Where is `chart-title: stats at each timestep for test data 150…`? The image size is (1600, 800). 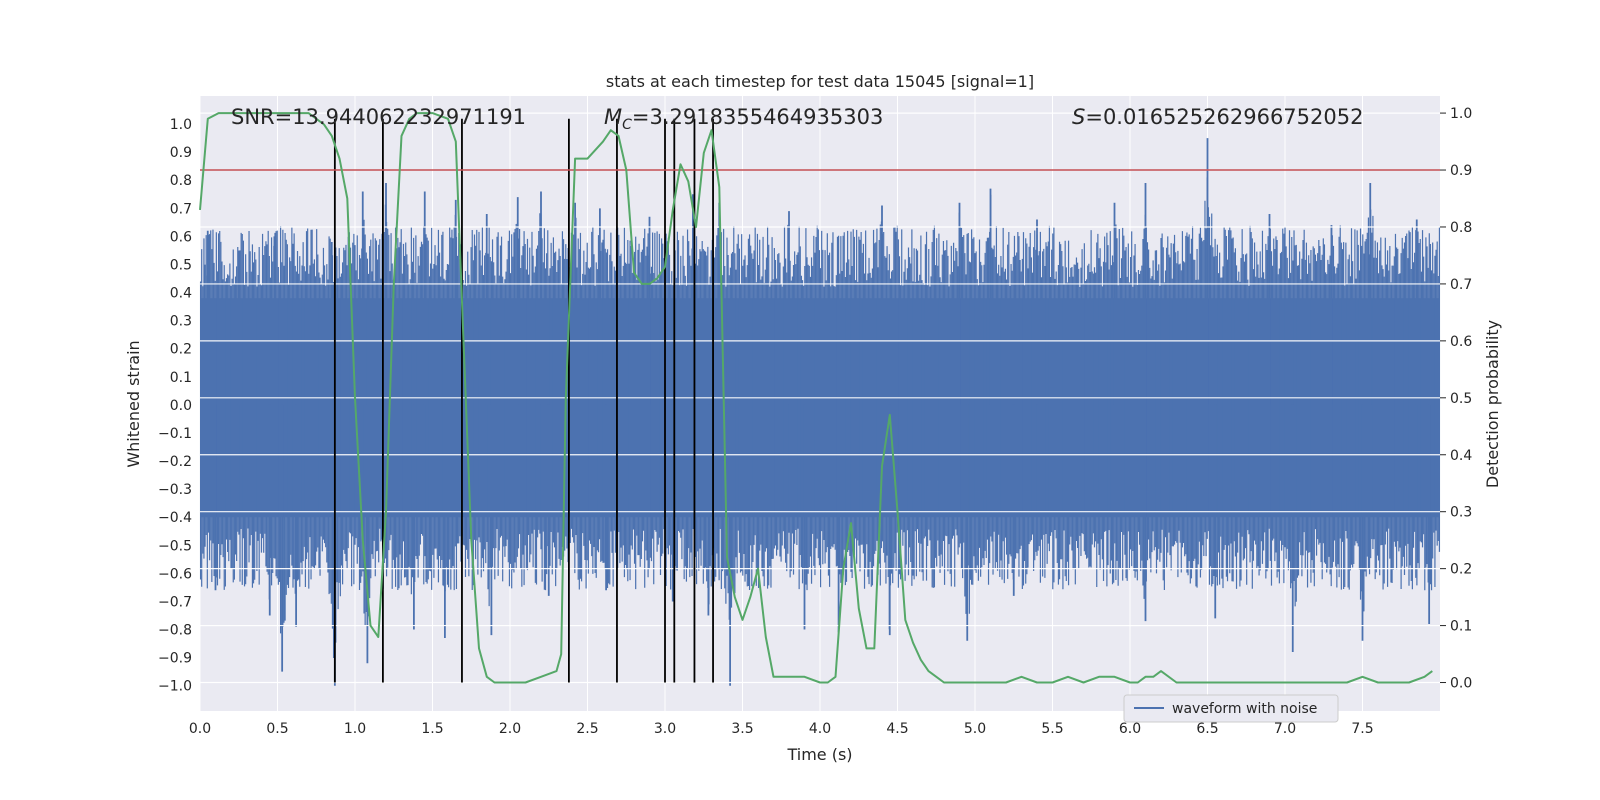 chart-title: stats at each timestep for test data 150… is located at coordinates (820, 81).